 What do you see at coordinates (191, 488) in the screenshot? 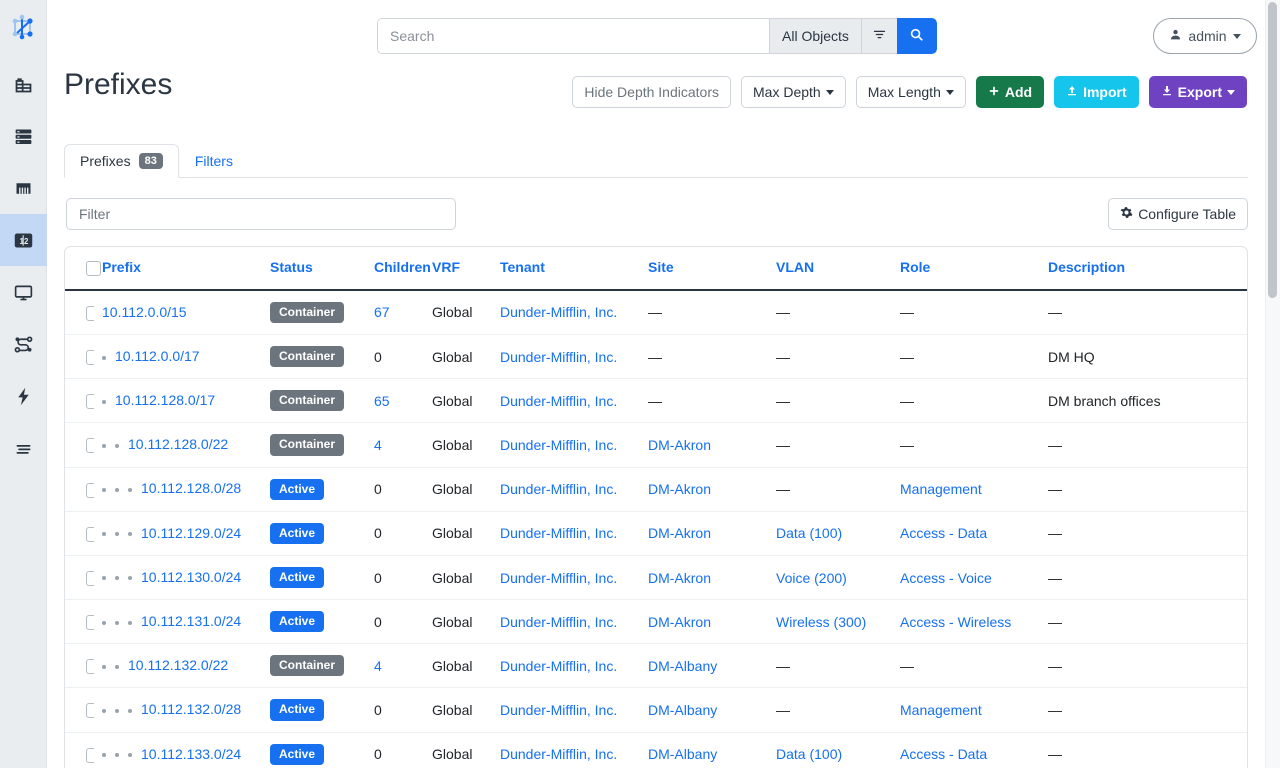
I see `cell-prefix: 10.112.128.0/28` at bounding box center [191, 488].